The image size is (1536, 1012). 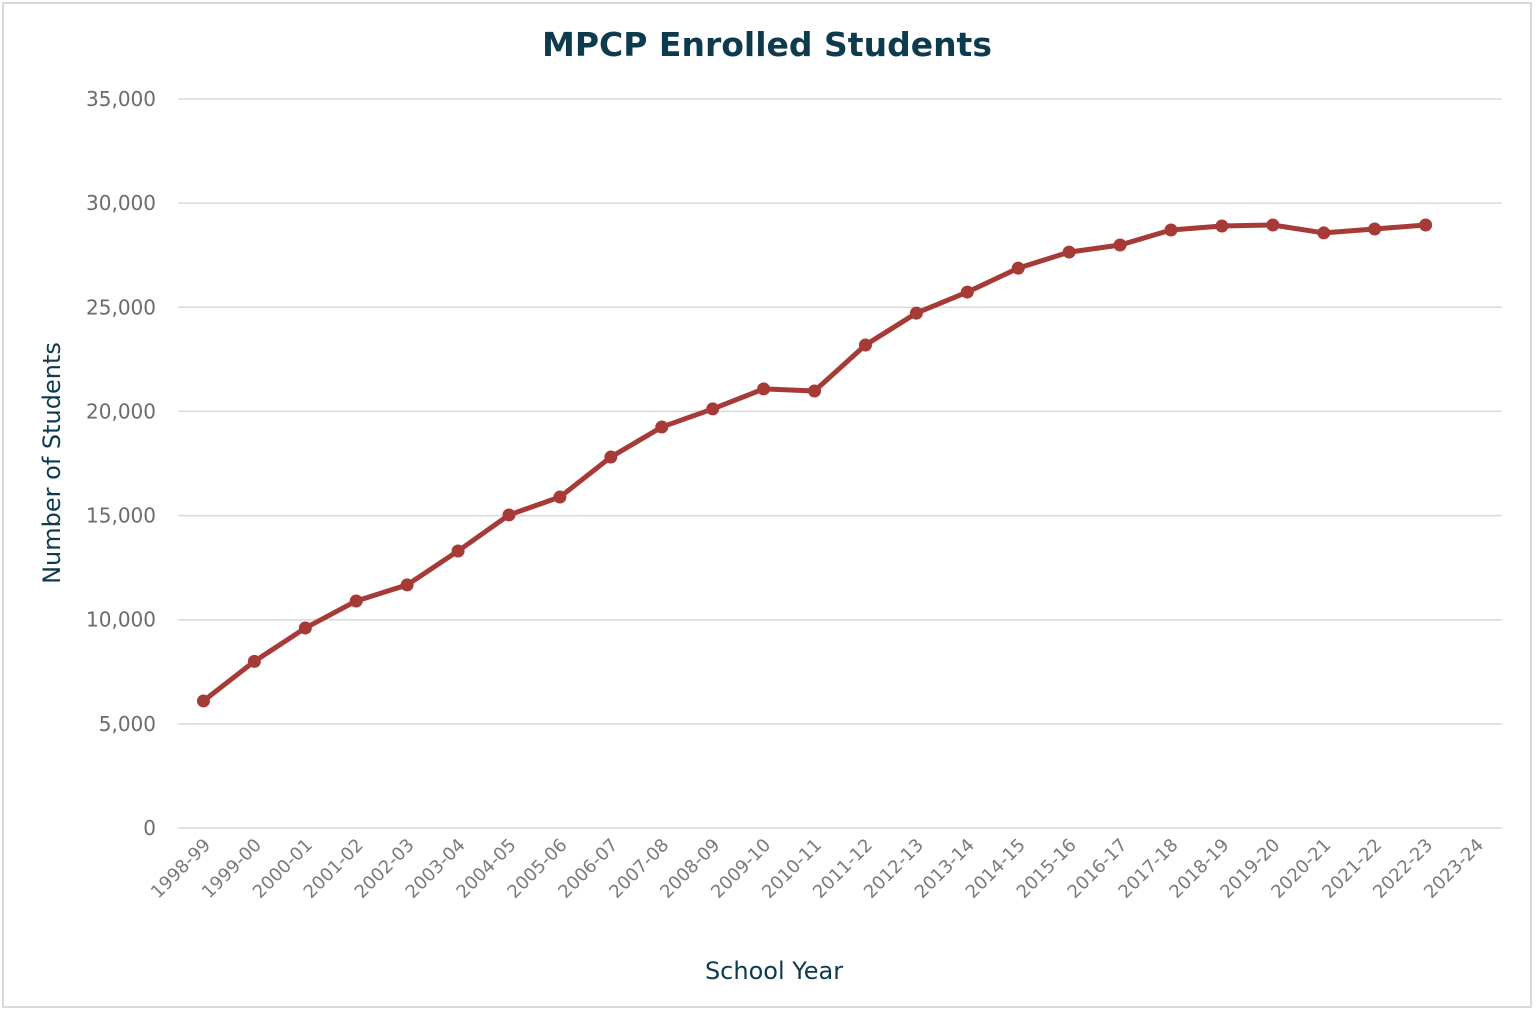 I want to click on x-axis-label: School Year, so click(x=774, y=971).